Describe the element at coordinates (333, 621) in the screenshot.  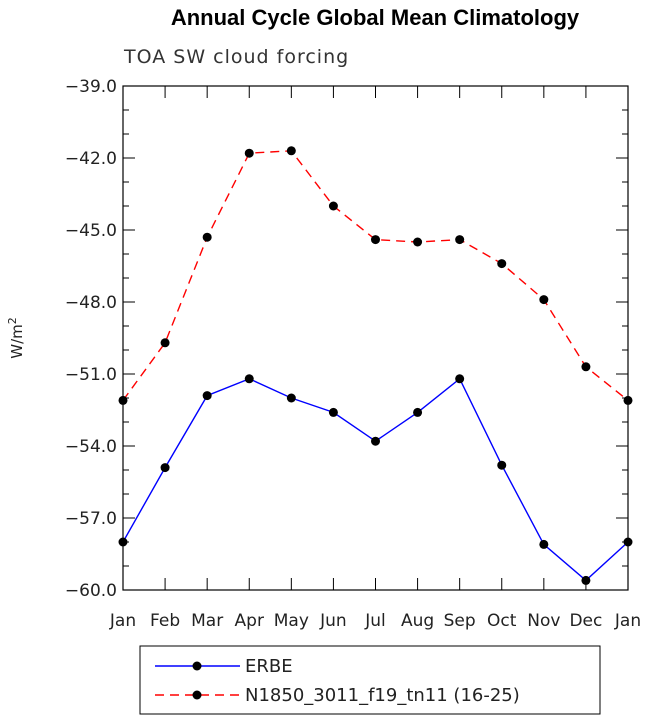
I see `x-tick-label: Jun` at that location.